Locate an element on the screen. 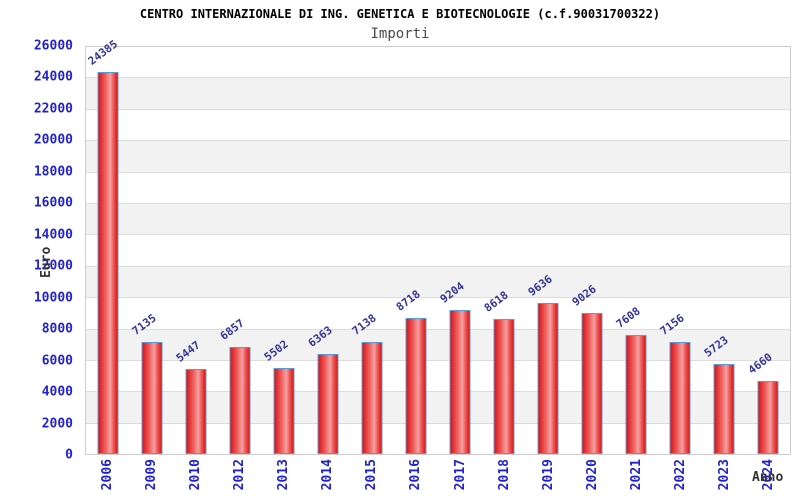  x-slot: 2010 is located at coordinates (195, 479).